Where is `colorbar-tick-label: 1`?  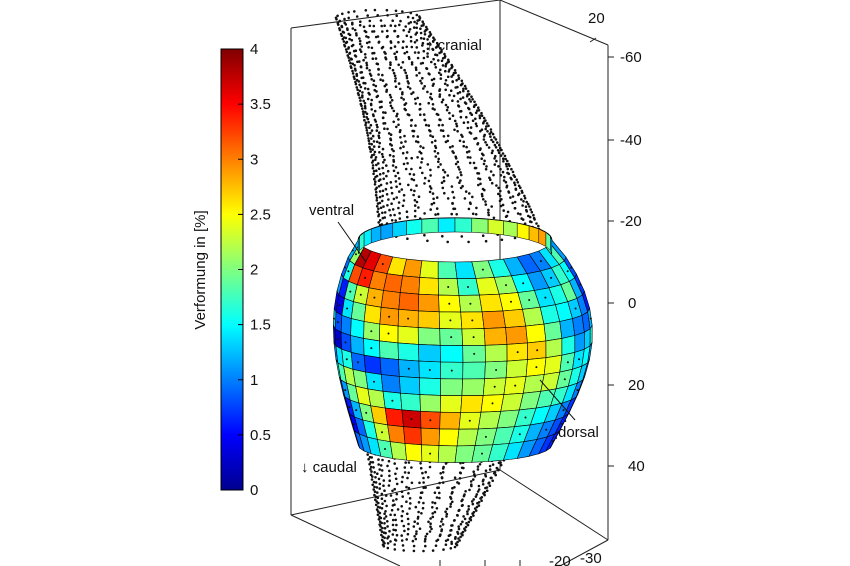
colorbar-tick-label: 1 is located at coordinates (254, 380).